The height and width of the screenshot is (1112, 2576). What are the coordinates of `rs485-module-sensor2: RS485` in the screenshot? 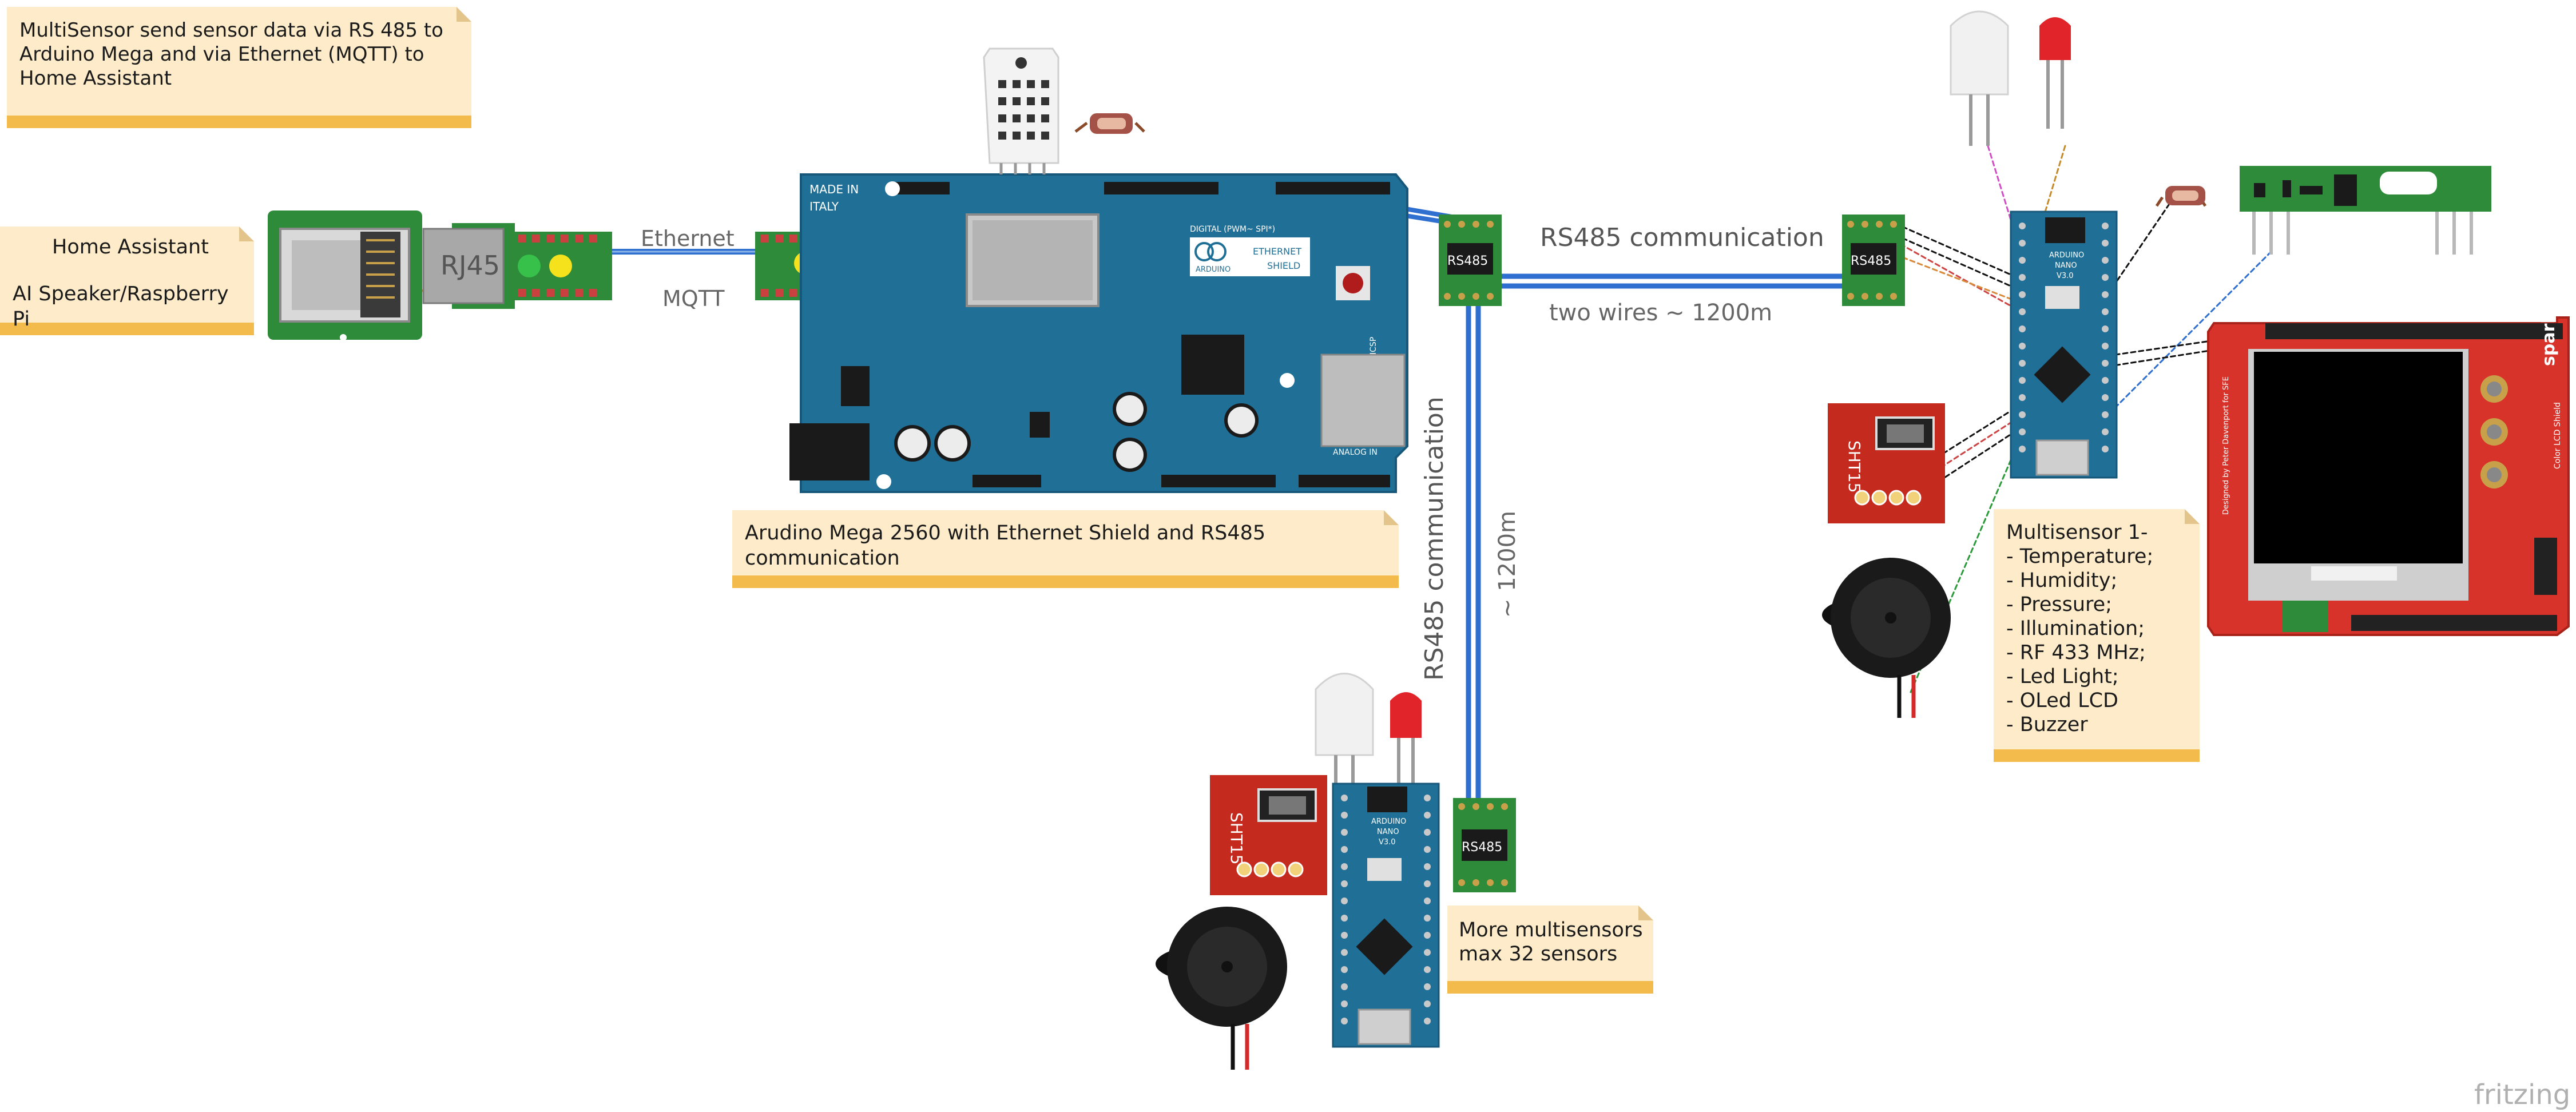 It's located at (1484, 845).